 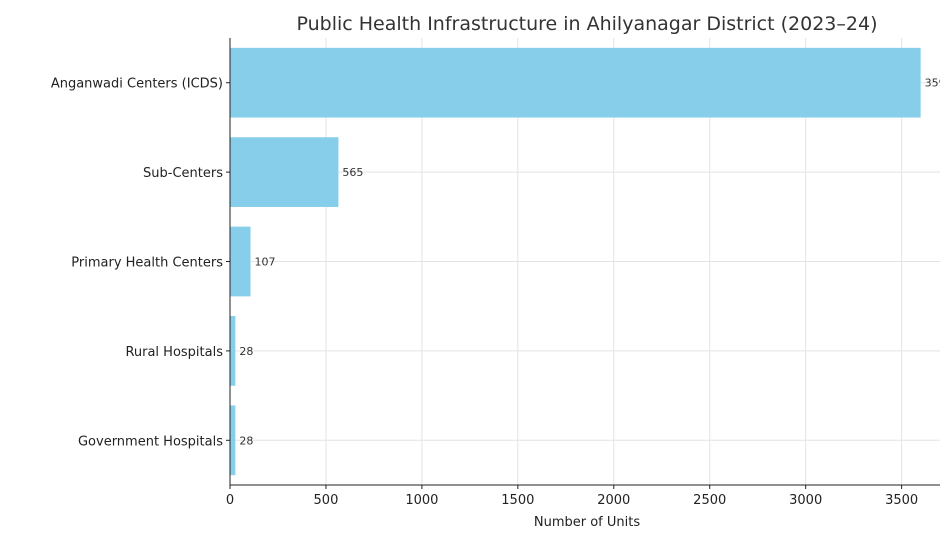 I want to click on x-tick-label: 1000, so click(x=421, y=500).